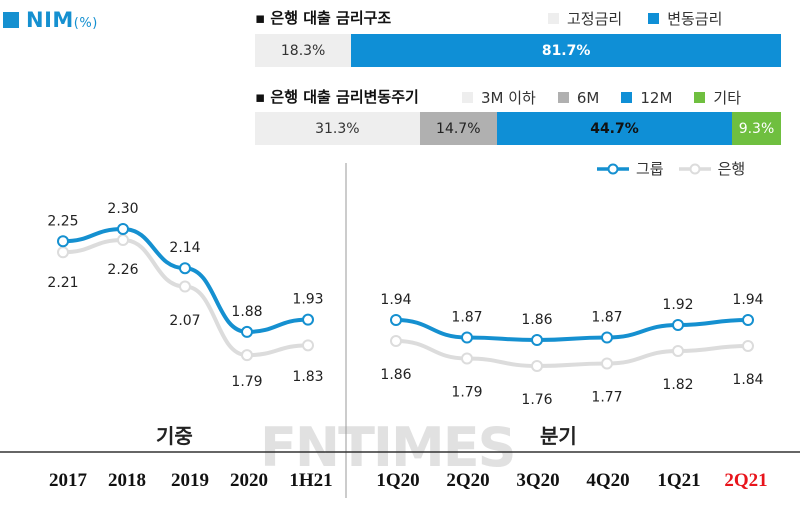 Image resolution: width=800 pixels, height=526 pixels. What do you see at coordinates (337, 128) in the screenshot?
I see `reset-period-segment: 31.3%` at bounding box center [337, 128].